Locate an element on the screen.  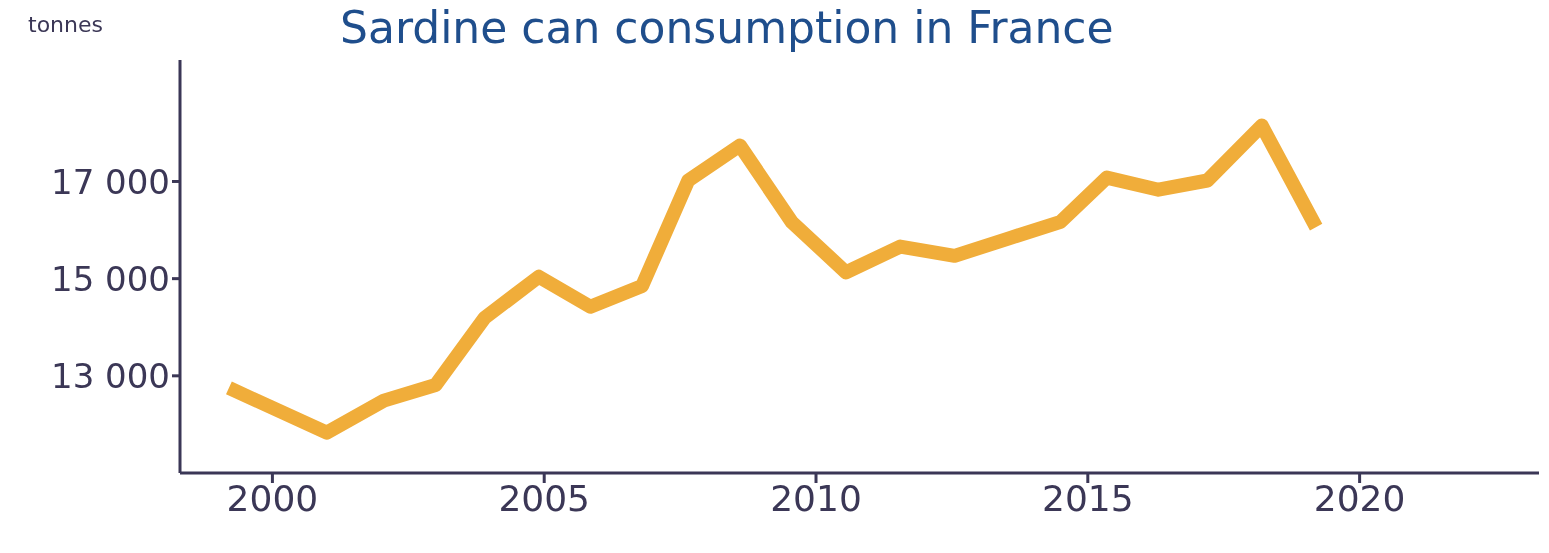
x-tick-label: 2015 is located at coordinates (1088, 498).